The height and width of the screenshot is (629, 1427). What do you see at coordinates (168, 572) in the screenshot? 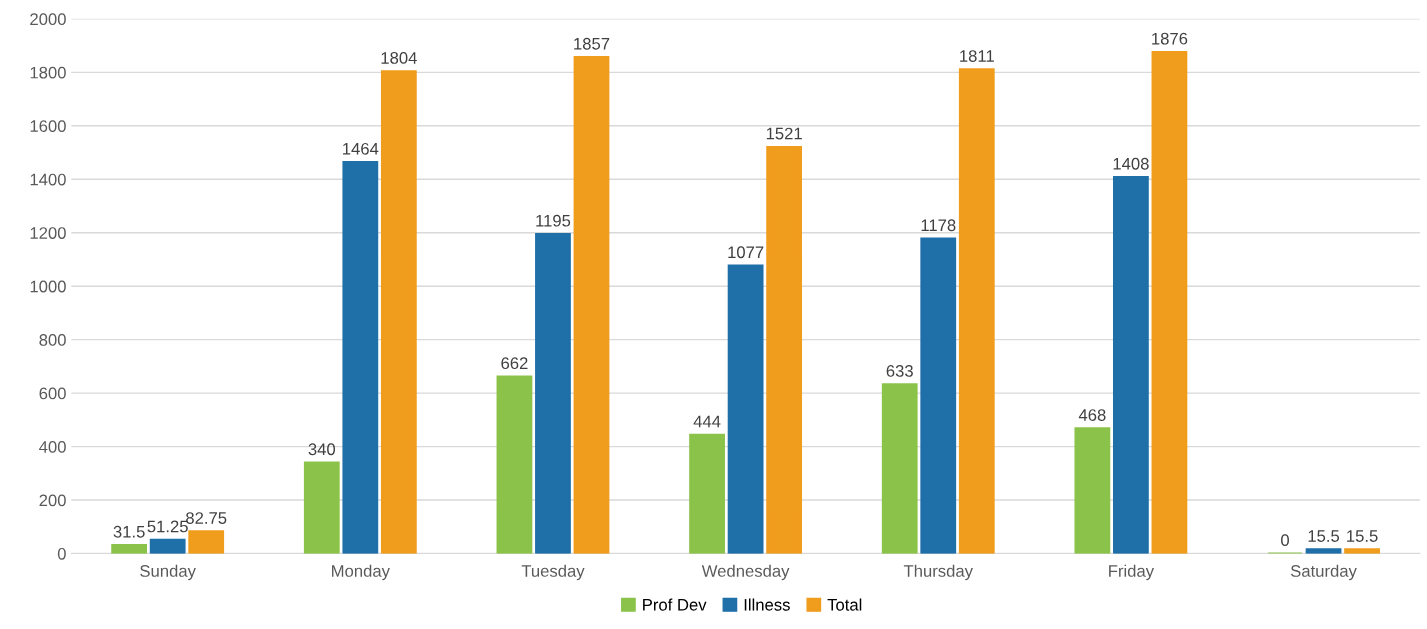
I see `x-tick-label: Sunday` at bounding box center [168, 572].